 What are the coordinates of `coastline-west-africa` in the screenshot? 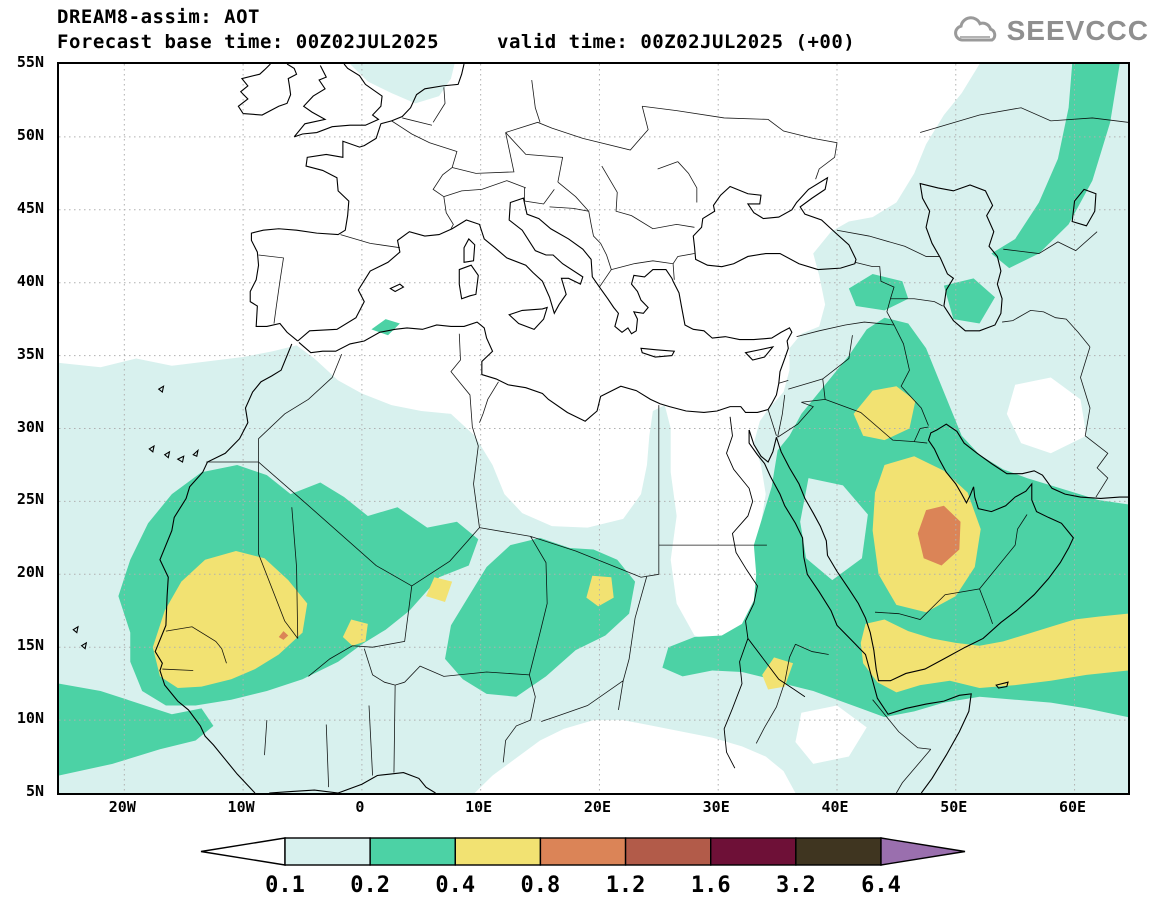 It's located at (295, 568).